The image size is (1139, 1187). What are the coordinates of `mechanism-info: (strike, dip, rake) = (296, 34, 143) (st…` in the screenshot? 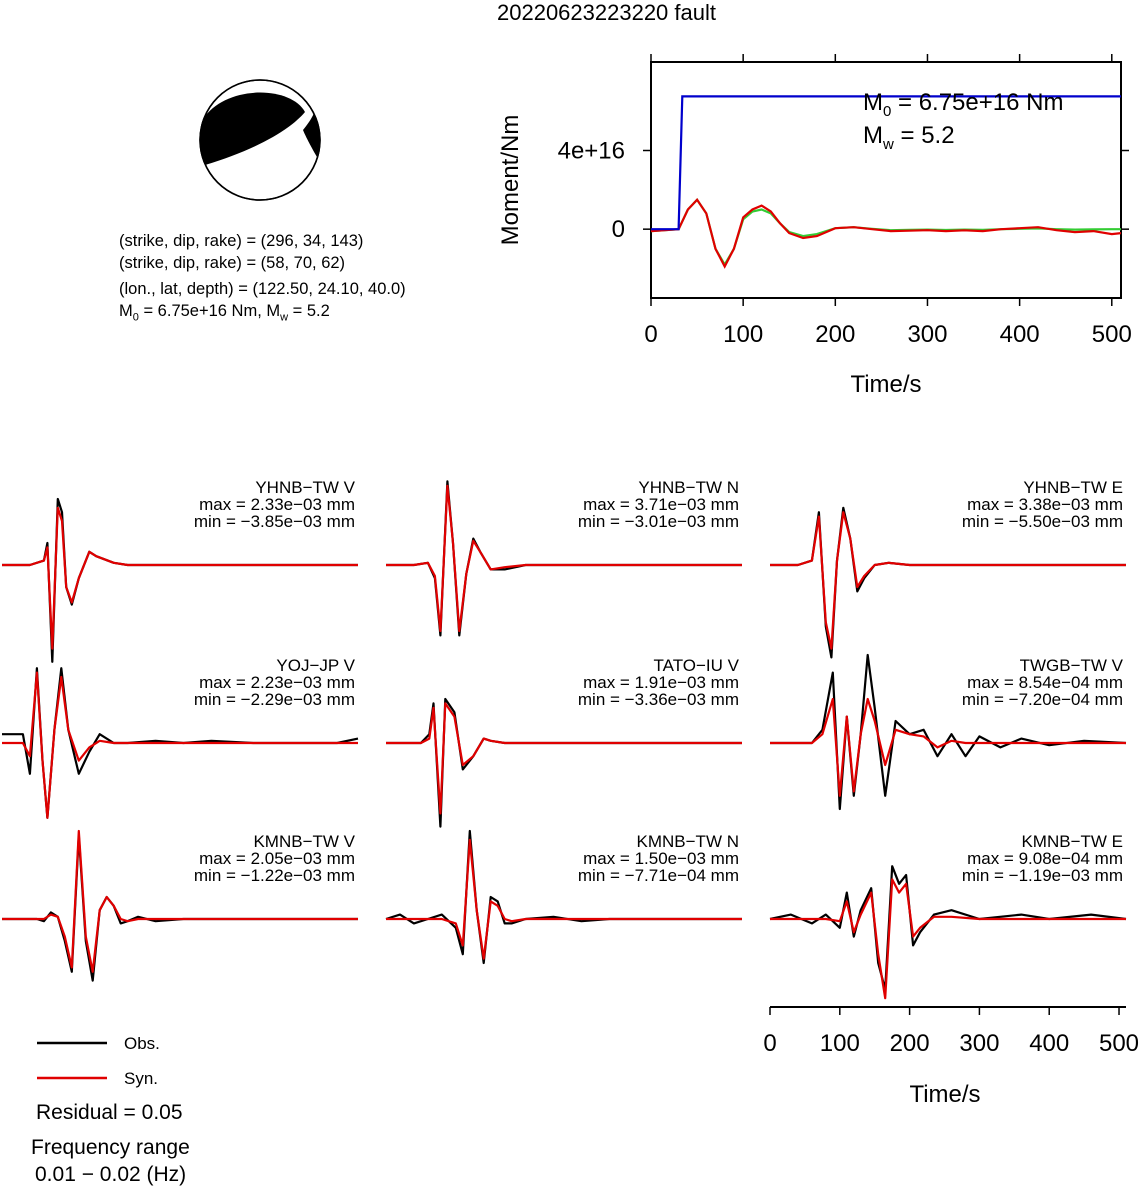 It's located at (262, 279).